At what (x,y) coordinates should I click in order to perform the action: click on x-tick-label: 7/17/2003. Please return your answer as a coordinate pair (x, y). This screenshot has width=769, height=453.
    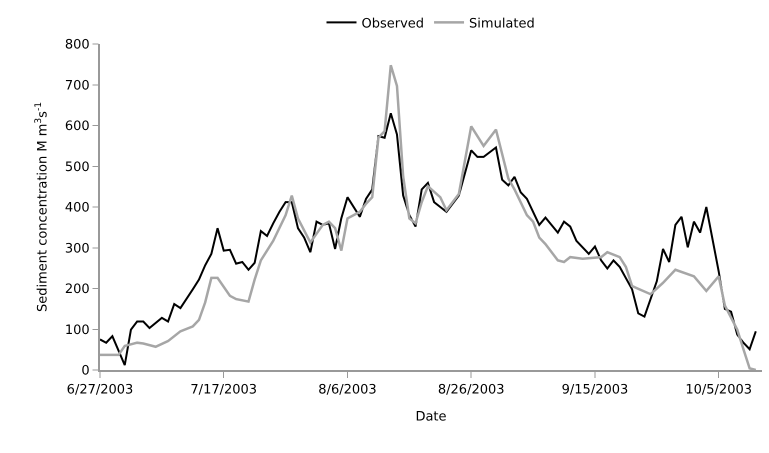
    Looking at the image, I should click on (224, 390).